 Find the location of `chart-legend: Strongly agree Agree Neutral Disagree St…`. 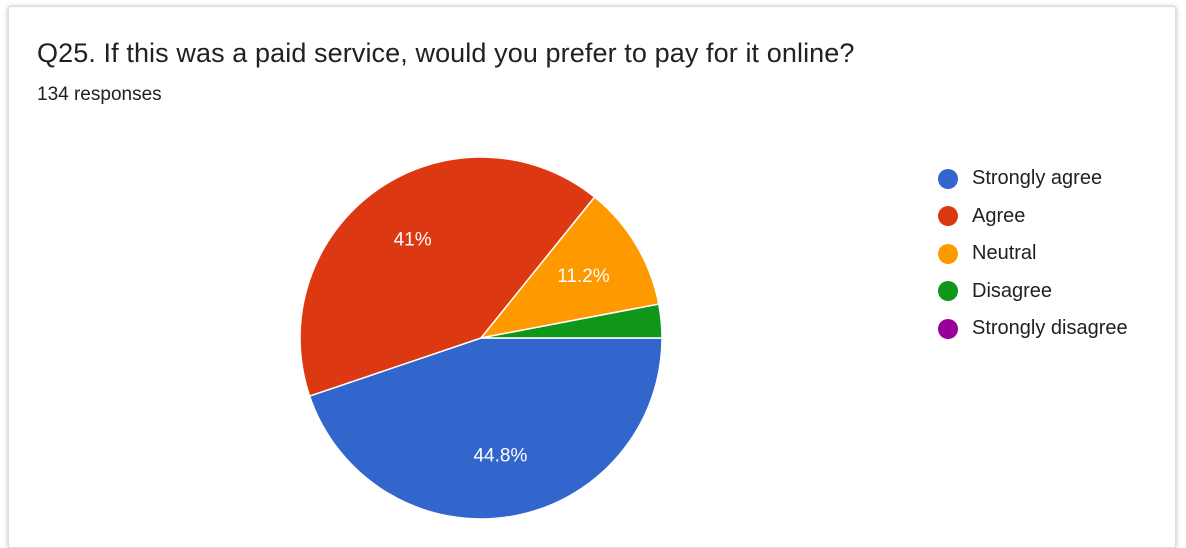

chart-legend: Strongly agree Agree Neutral Disagree St… is located at coordinates (1033, 254).